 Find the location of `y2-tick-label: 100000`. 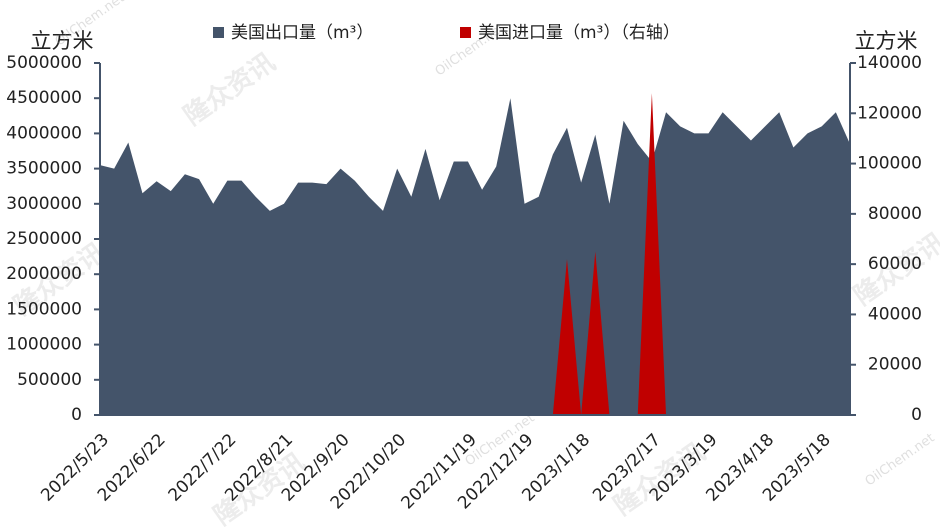

y2-tick-label: 100000 is located at coordinates (889, 164).